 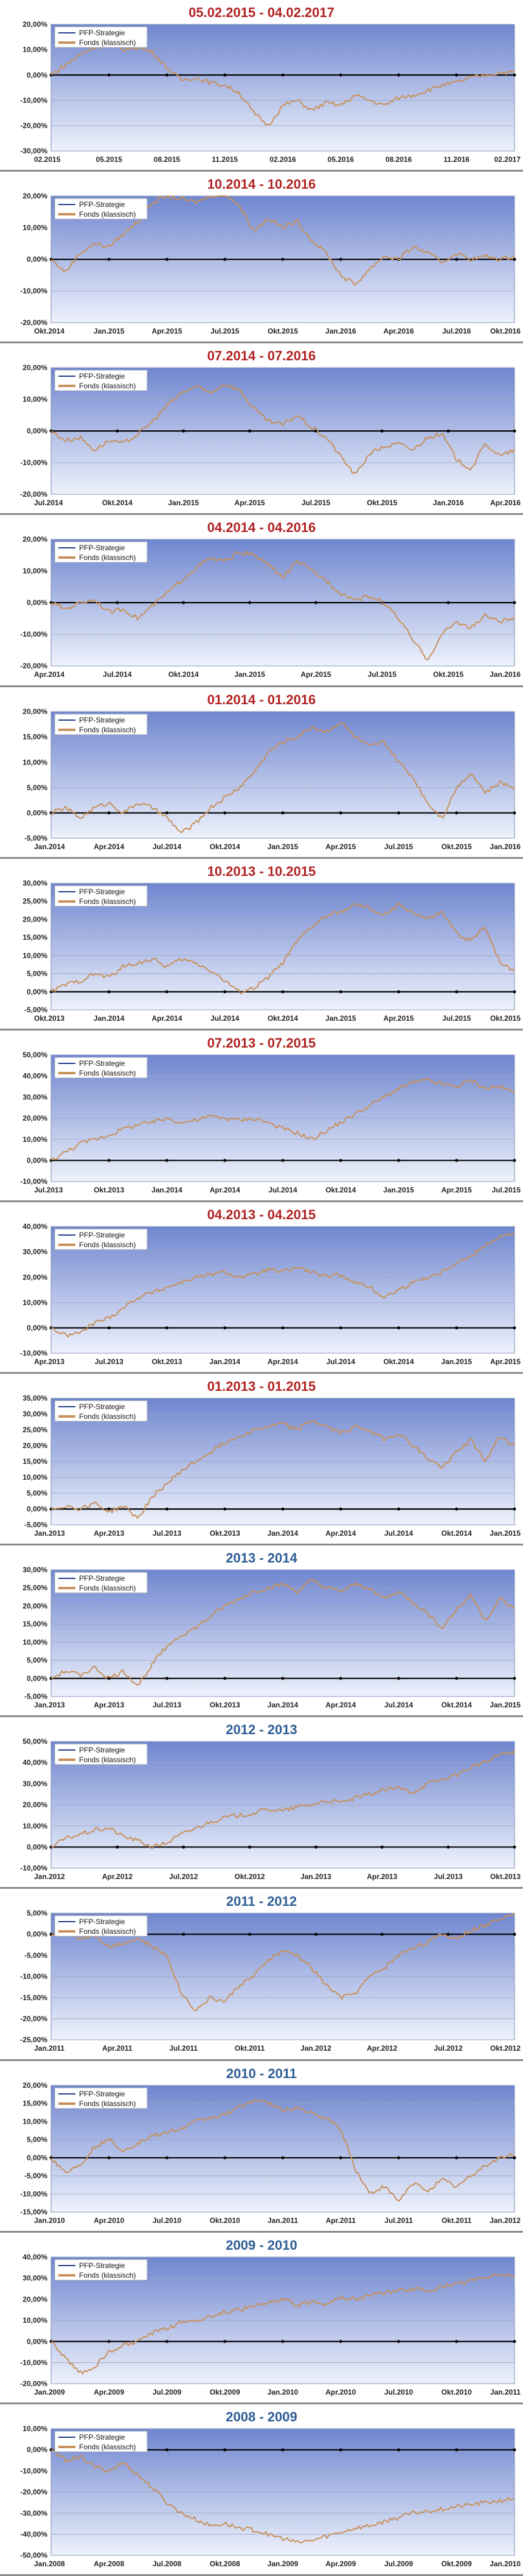 What do you see at coordinates (34, 2534) in the screenshot?
I see `y-tick-label: -40,00%` at bounding box center [34, 2534].